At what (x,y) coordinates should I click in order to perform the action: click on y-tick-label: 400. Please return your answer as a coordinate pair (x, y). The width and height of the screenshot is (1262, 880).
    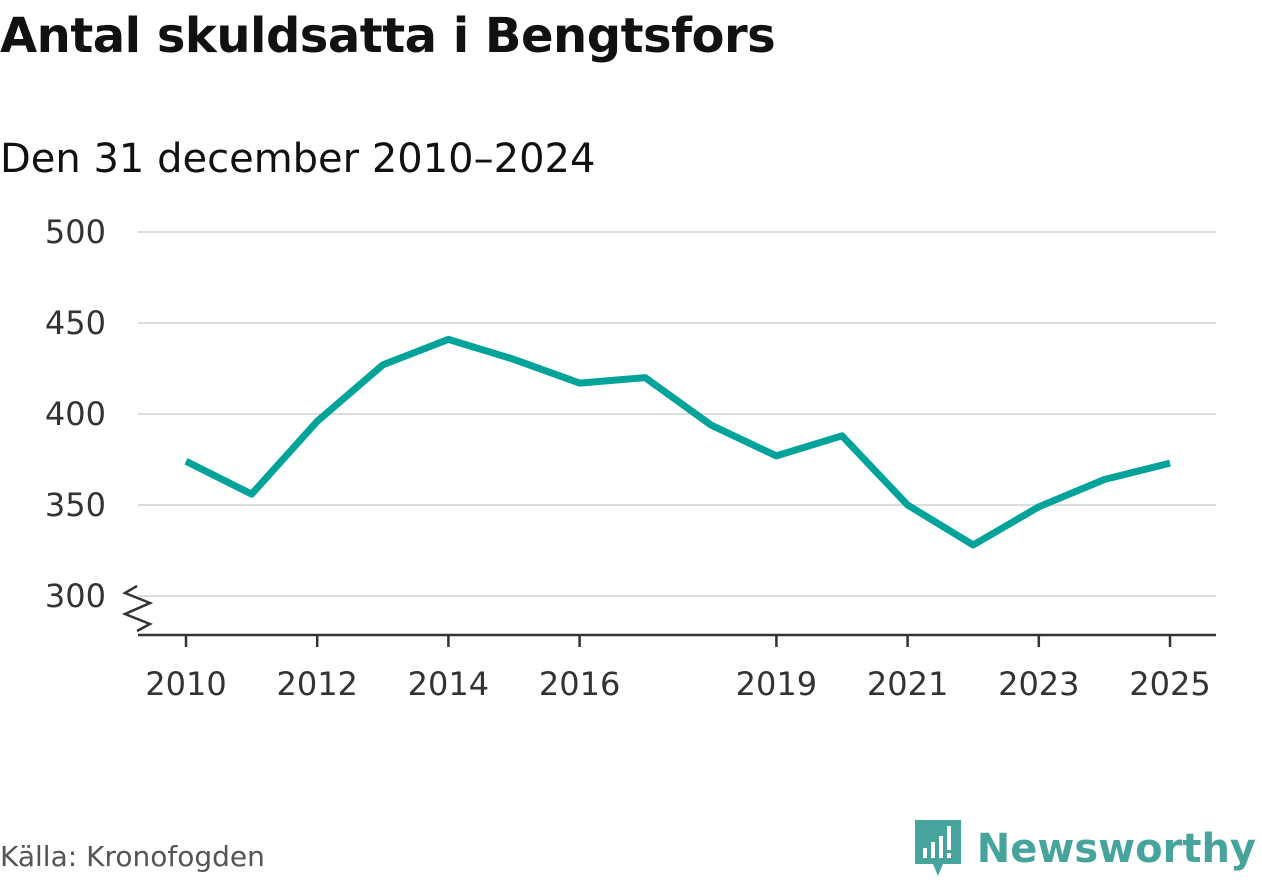
    Looking at the image, I should click on (75, 414).